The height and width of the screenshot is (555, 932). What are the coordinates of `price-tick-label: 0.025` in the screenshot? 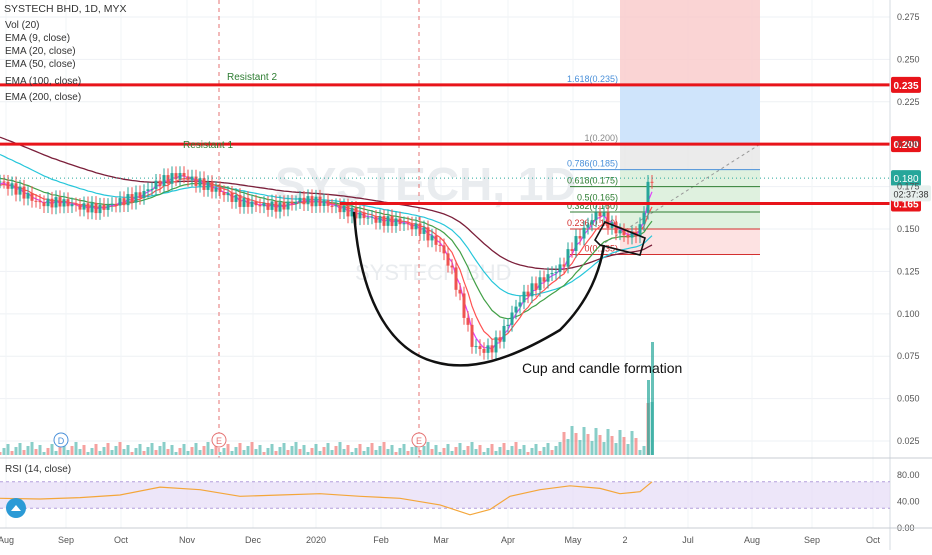 It's located at (908, 441).